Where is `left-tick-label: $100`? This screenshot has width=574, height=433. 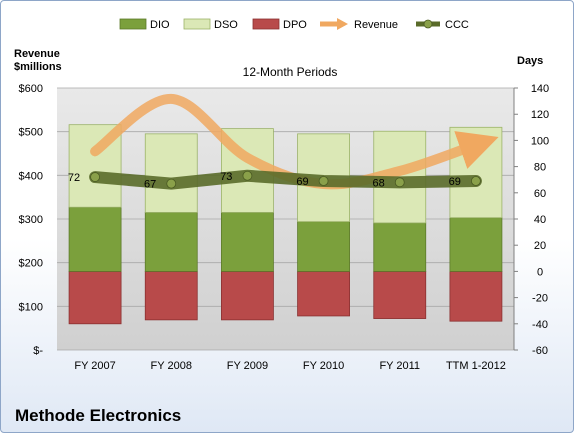 left-tick-label: $100 is located at coordinates (31, 307).